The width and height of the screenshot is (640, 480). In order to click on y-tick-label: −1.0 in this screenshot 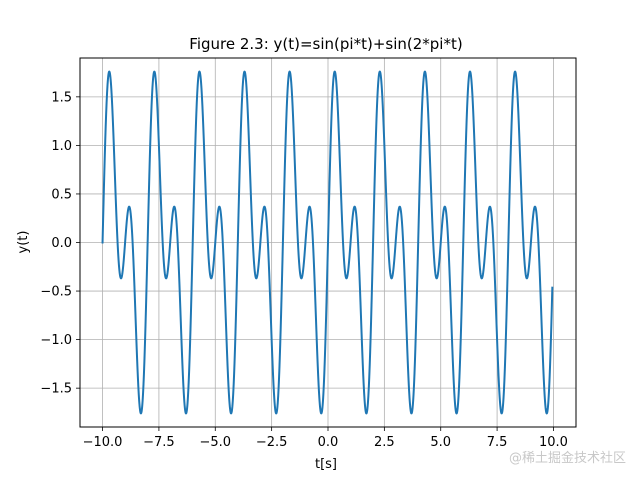, I will do `click(56, 340)`.